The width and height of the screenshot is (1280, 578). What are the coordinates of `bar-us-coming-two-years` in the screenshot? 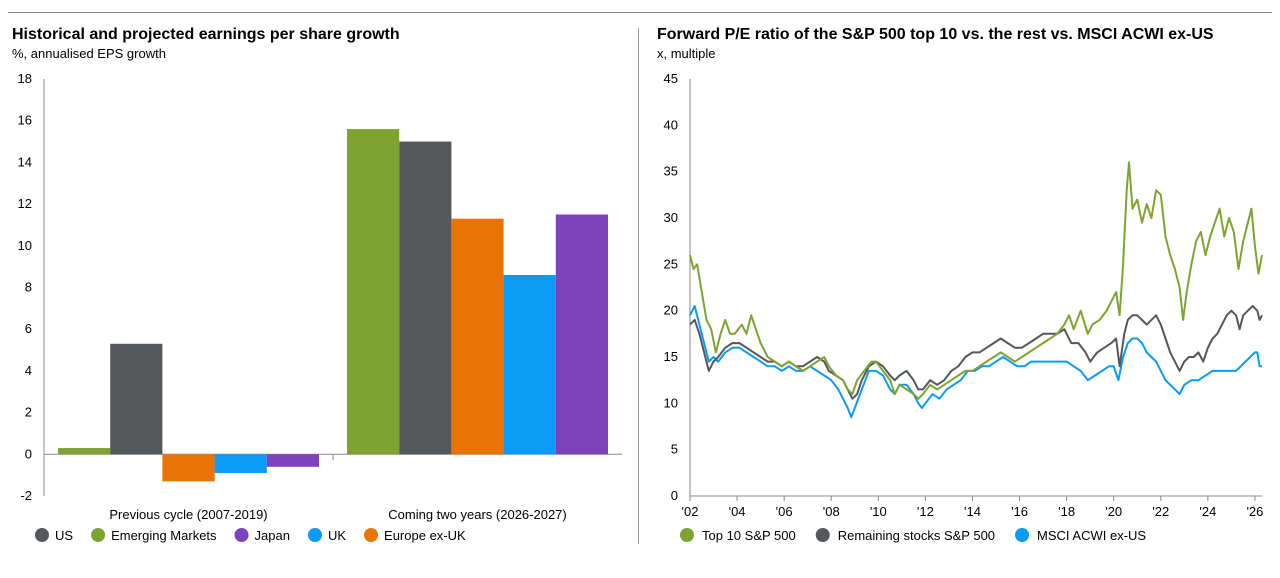 It's located at (425, 298).